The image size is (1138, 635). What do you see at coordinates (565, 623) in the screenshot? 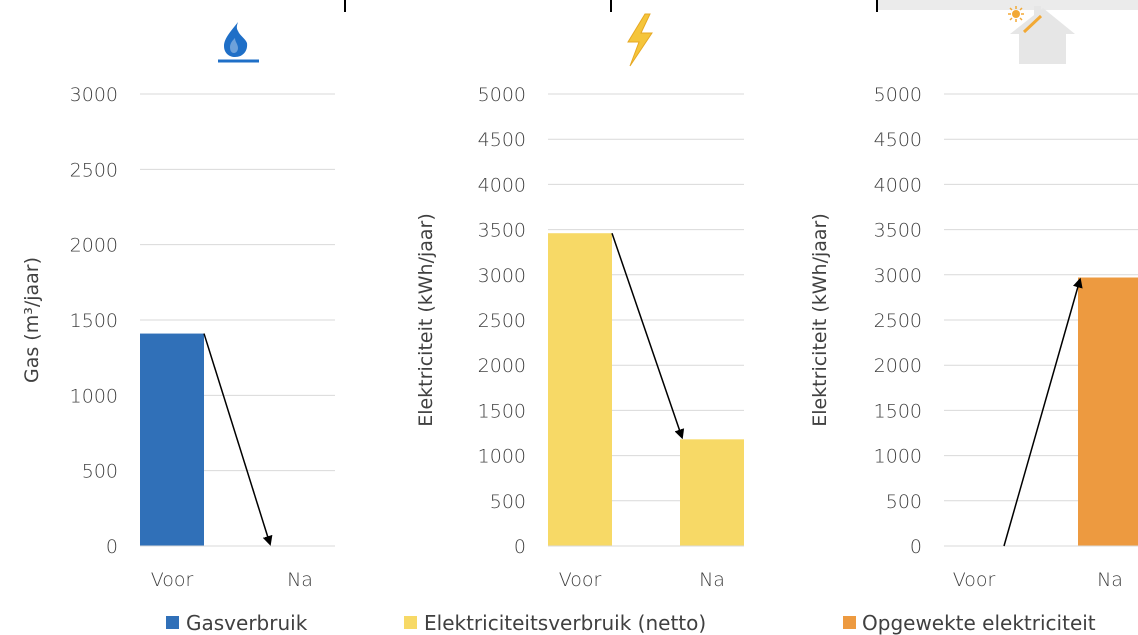
I see `legend-label: Elektriciteitsverbruik (netto)` at bounding box center [565, 623].